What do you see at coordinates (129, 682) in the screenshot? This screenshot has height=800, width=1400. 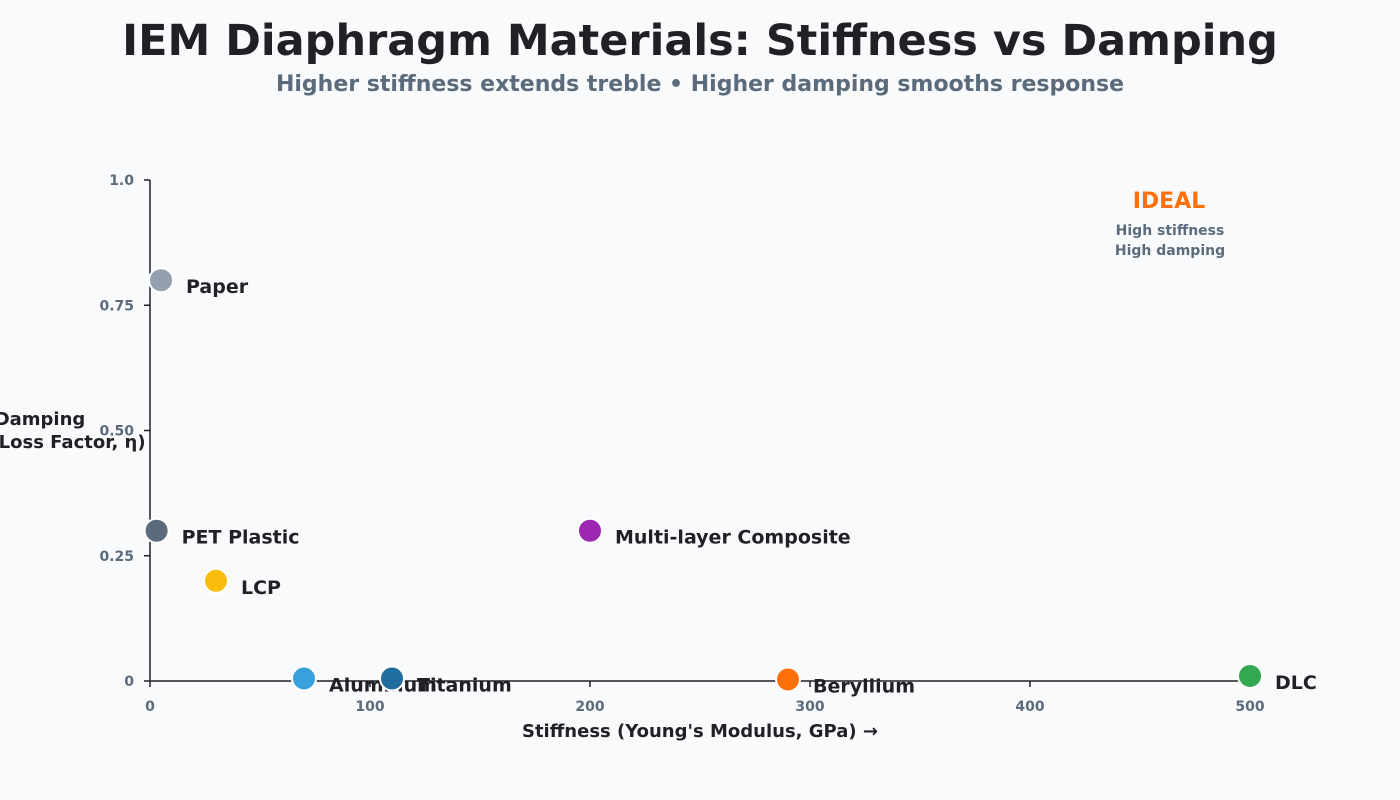 I see `y-tick-label: 0` at bounding box center [129, 682].